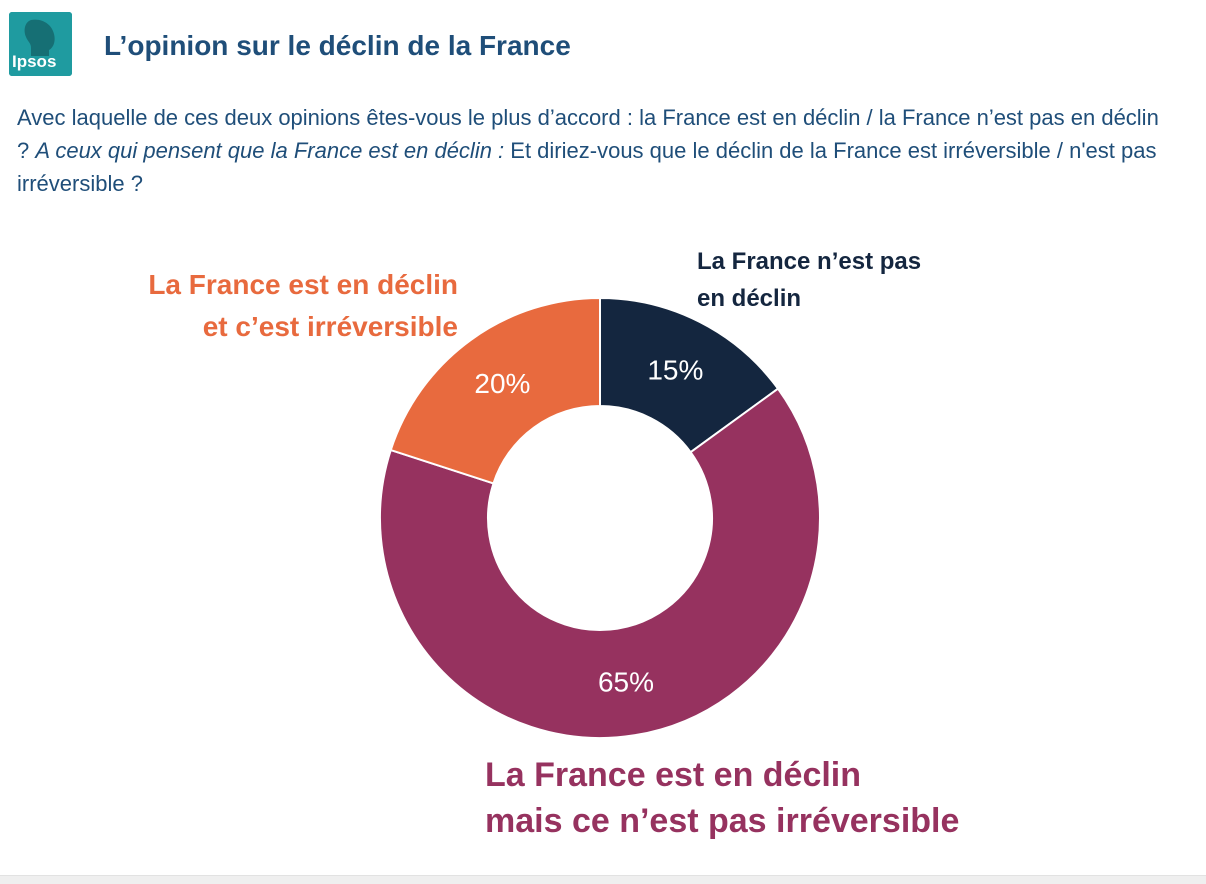  I want to click on page-title: L’opinion sur le déclin de la France, so click(337, 45).